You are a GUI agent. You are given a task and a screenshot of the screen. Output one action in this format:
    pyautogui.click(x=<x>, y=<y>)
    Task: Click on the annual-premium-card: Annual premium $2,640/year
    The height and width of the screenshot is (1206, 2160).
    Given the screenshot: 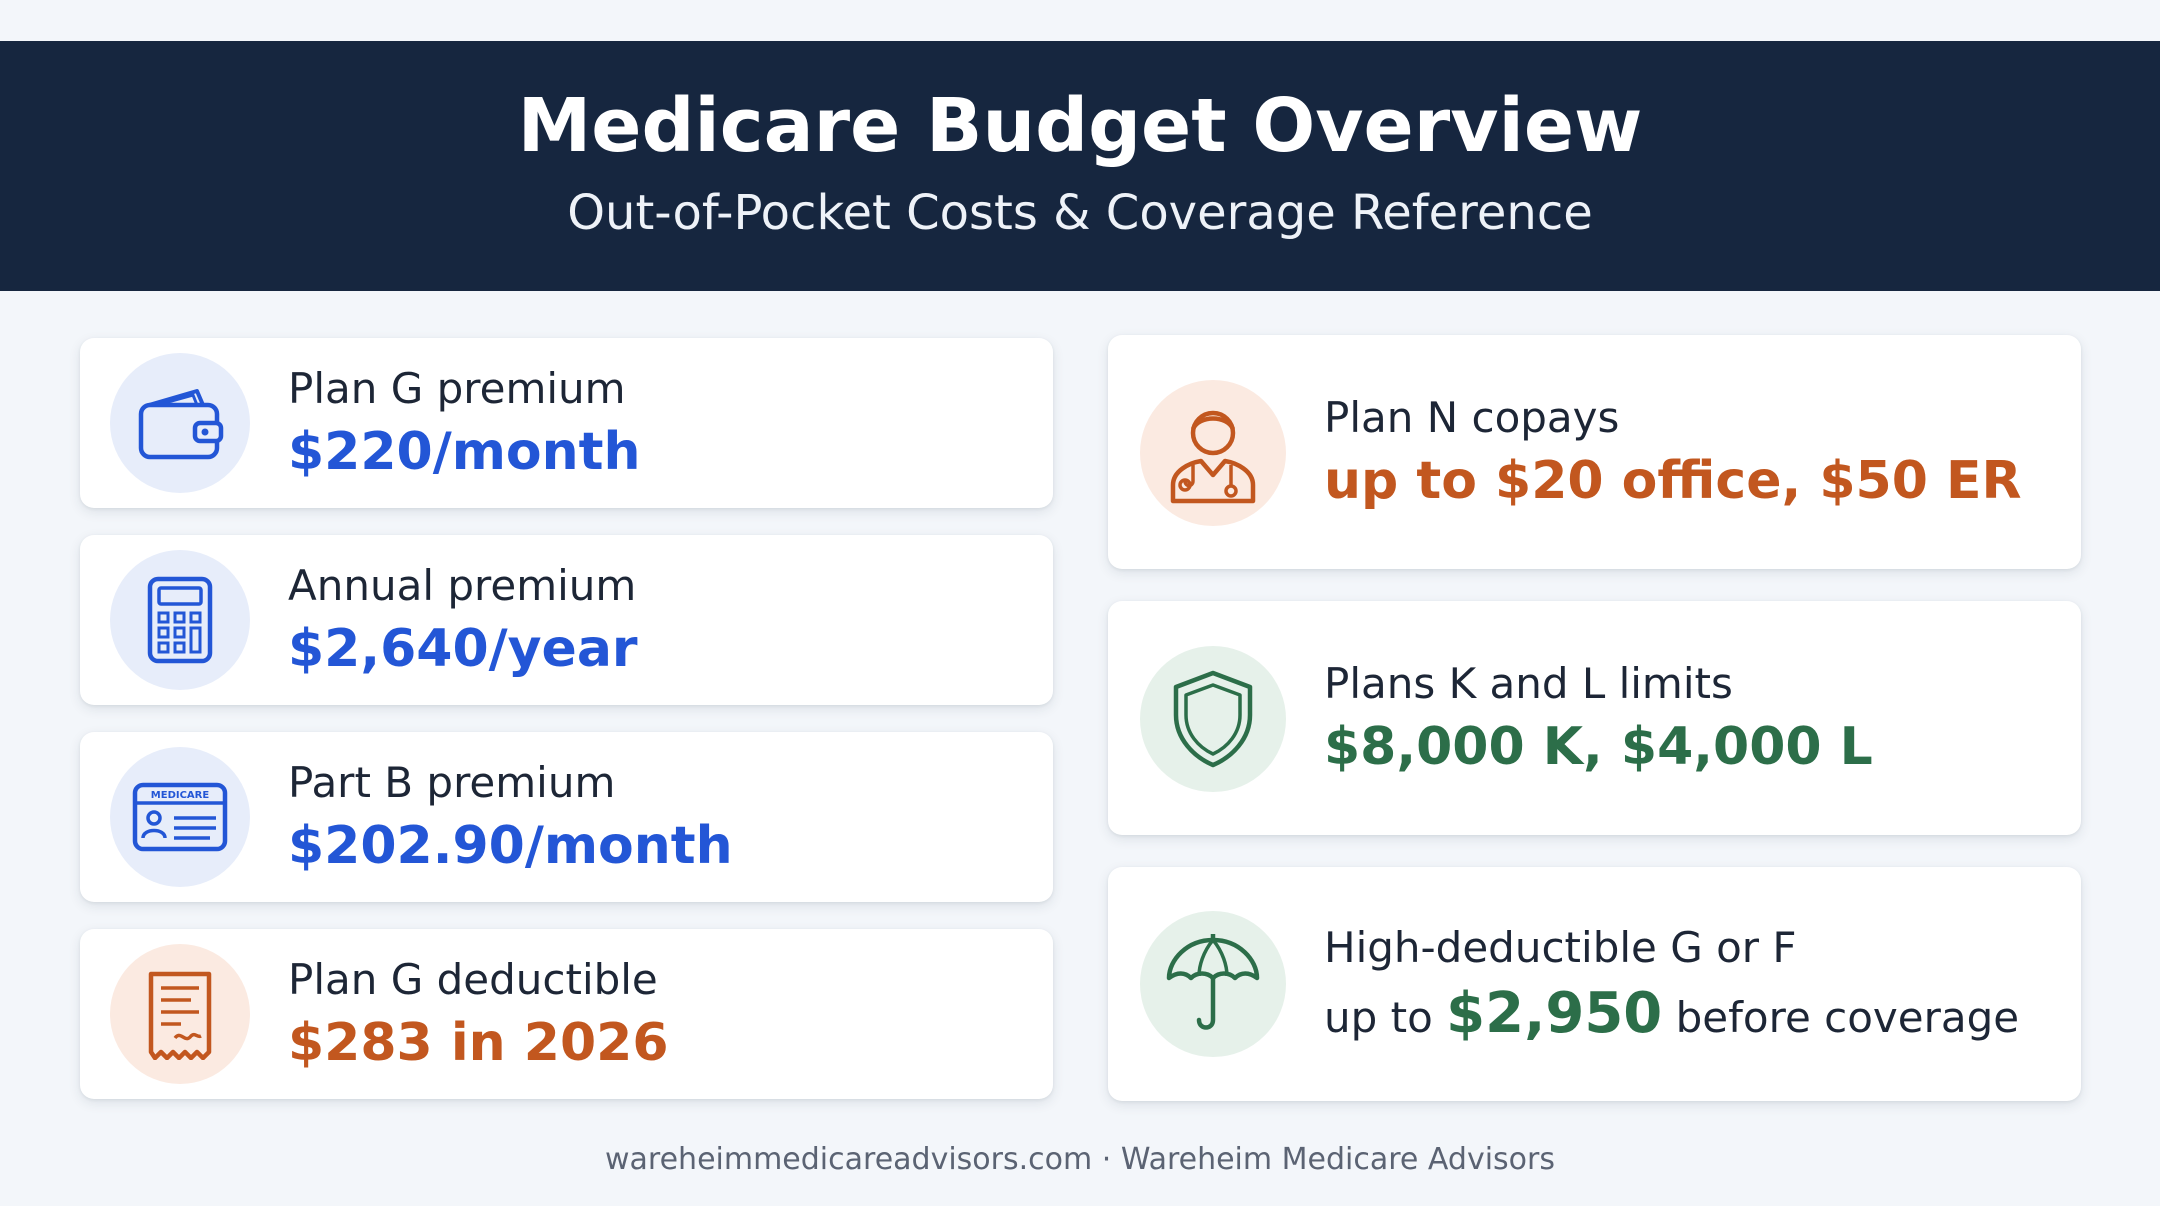 What is the action you would take?
    pyautogui.click(x=566, y=620)
    